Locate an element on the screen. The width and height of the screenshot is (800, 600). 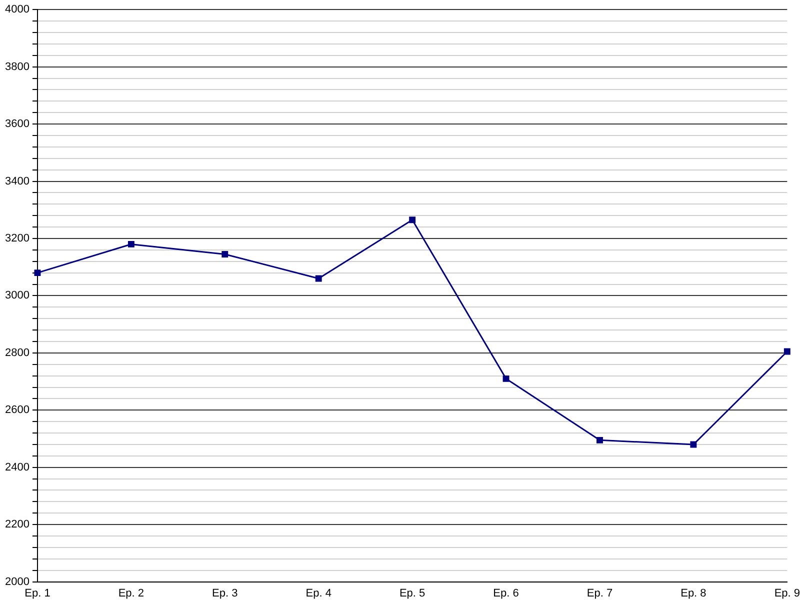
y-tick-label: 2400 is located at coordinates (17, 467).